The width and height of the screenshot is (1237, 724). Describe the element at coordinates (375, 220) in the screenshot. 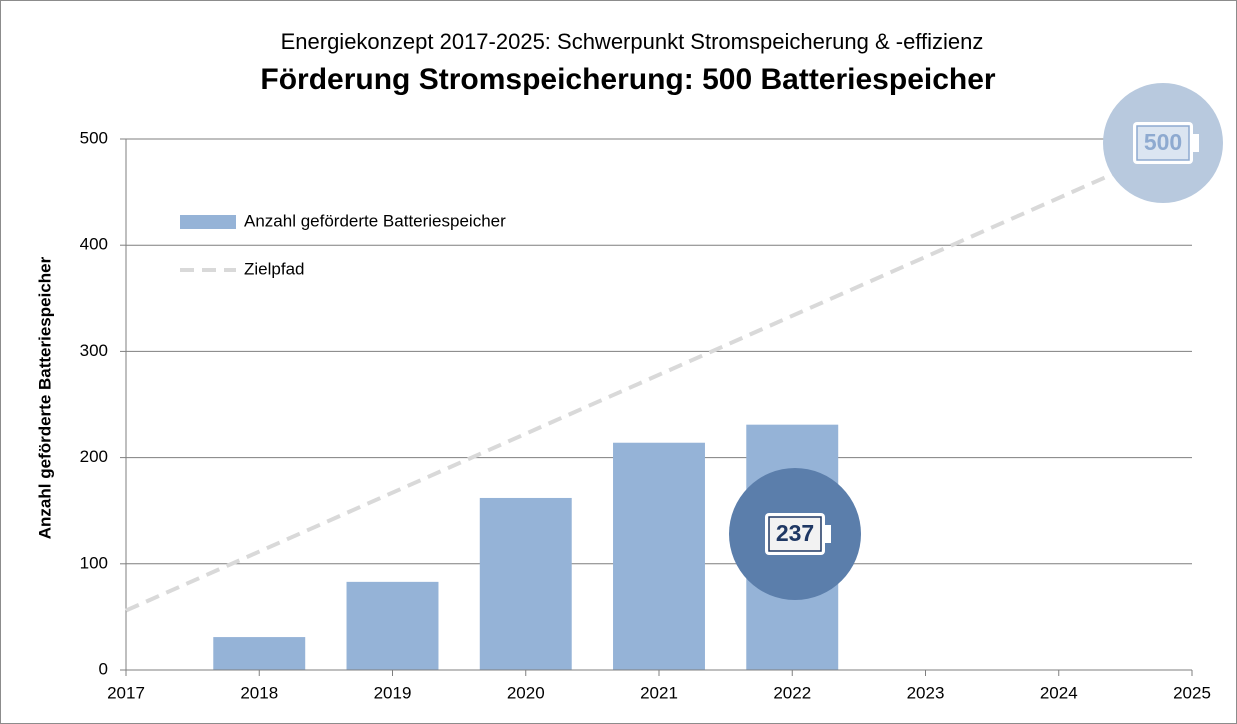

I see `legend-label: Anzahl geförderte Batteriespeicher` at that location.